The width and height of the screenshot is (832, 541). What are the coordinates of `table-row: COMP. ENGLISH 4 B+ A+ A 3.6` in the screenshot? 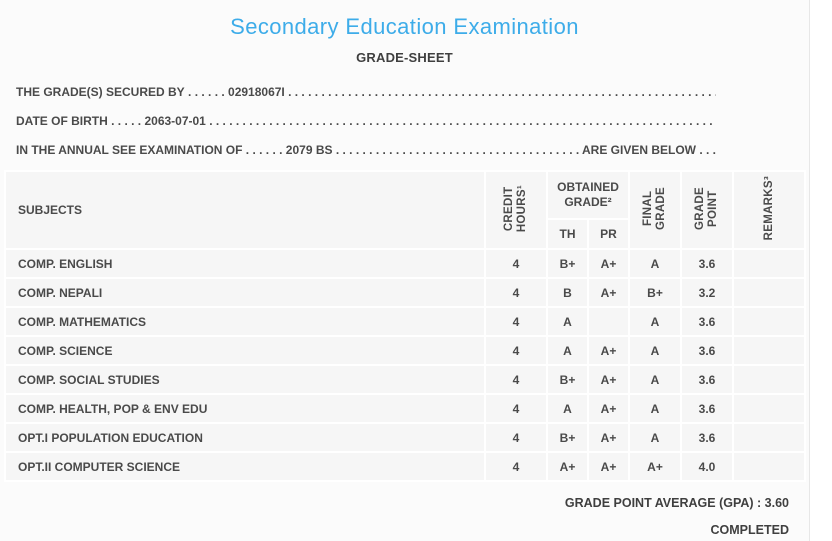 It's located at (405, 263).